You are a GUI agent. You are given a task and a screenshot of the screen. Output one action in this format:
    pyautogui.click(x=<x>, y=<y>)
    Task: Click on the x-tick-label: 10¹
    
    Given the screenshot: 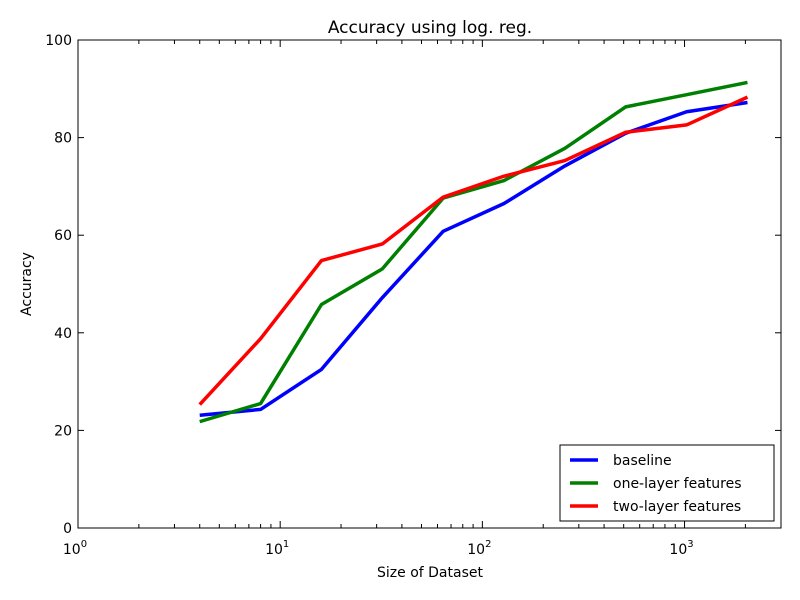 What is the action you would take?
    pyautogui.click(x=277, y=548)
    